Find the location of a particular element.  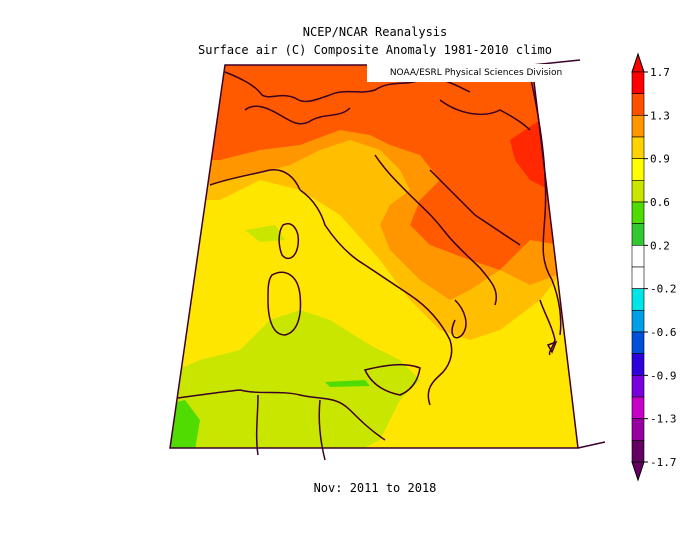

colorbar-tick-label: -0.2 is located at coordinates (663, 289).